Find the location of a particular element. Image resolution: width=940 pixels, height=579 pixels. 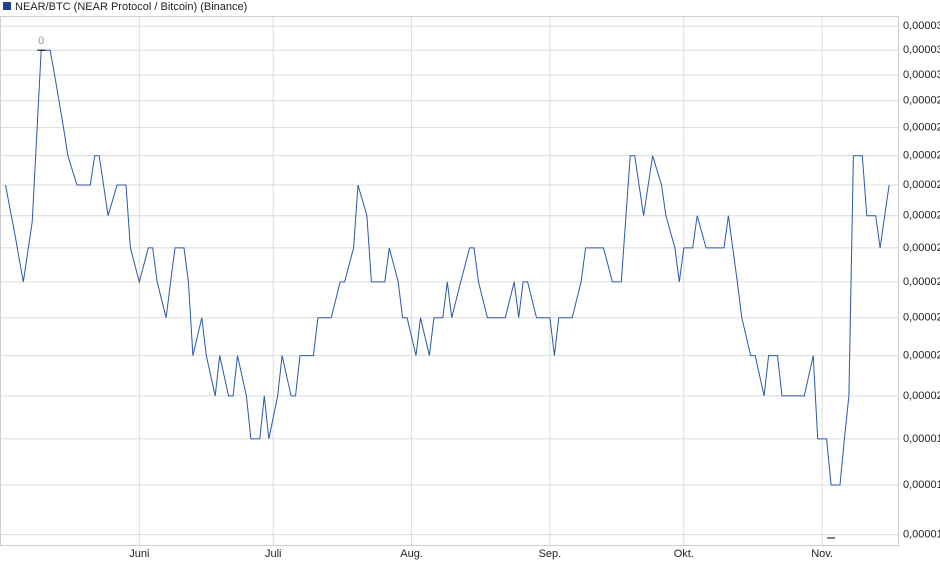

x-tick-label: Sep. is located at coordinates (550, 554).